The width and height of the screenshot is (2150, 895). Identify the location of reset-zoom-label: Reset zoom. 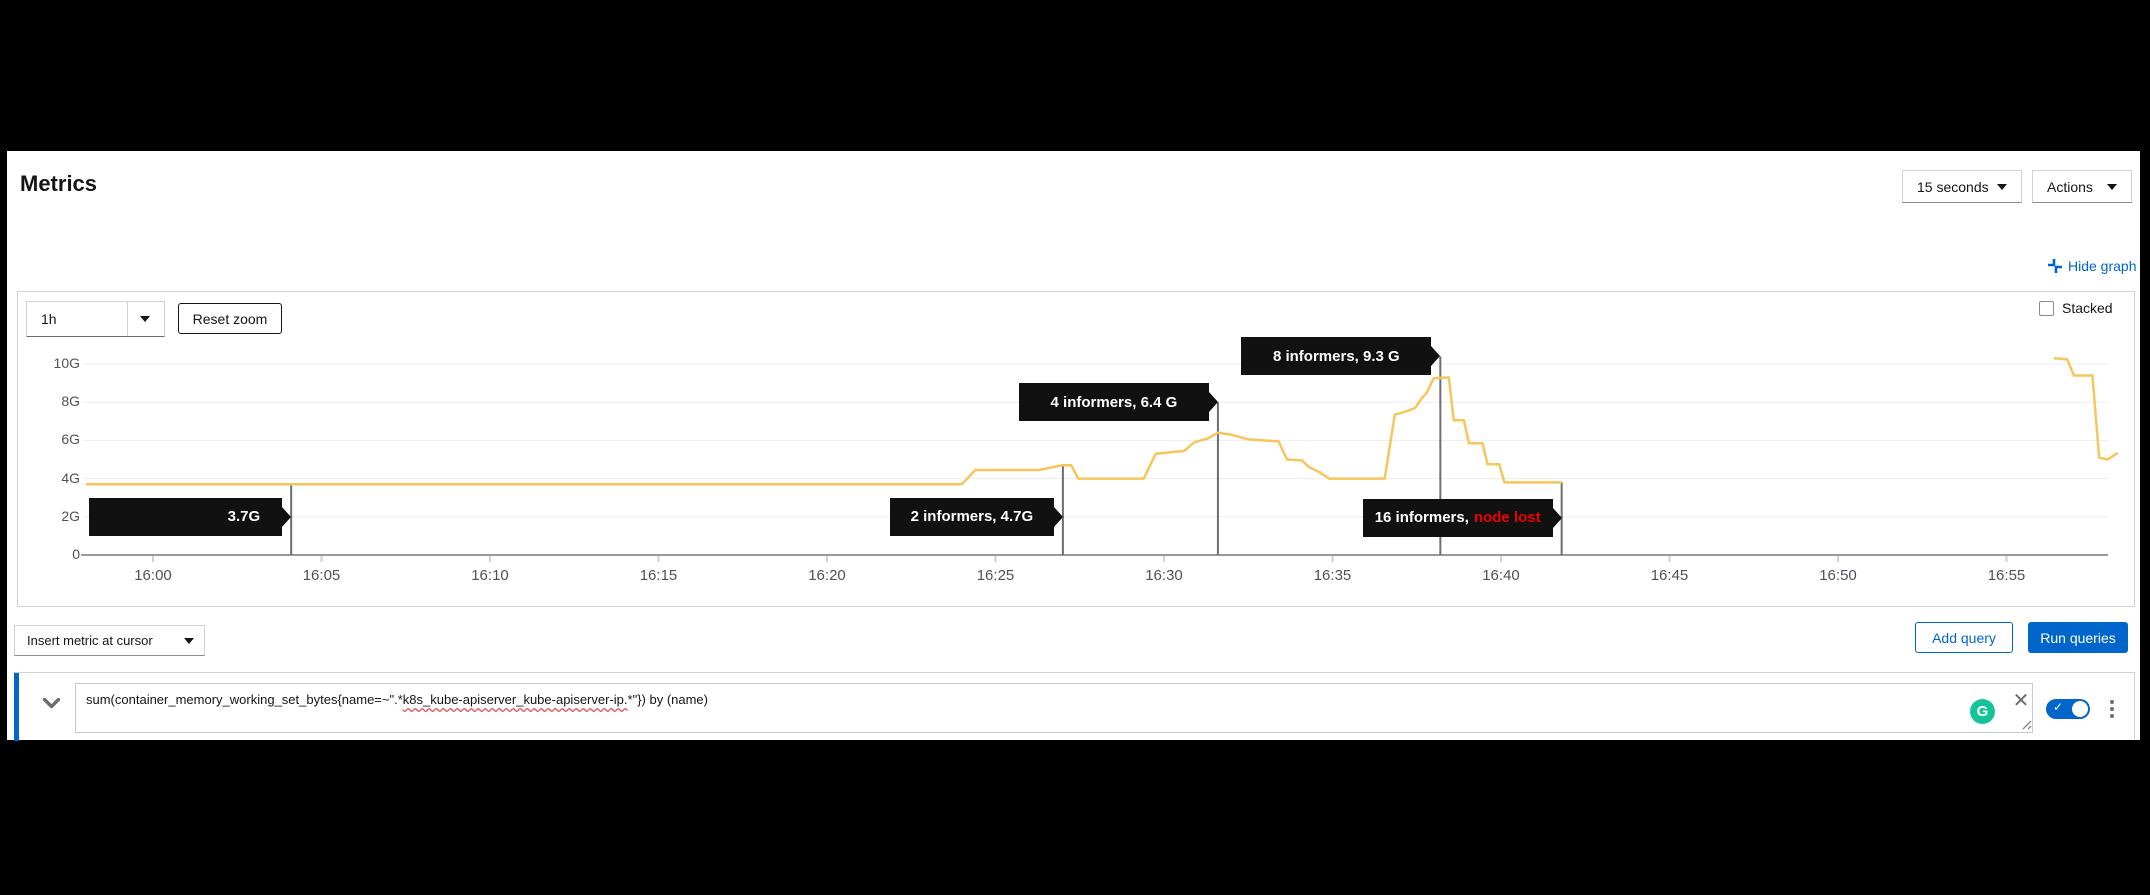
(230, 318).